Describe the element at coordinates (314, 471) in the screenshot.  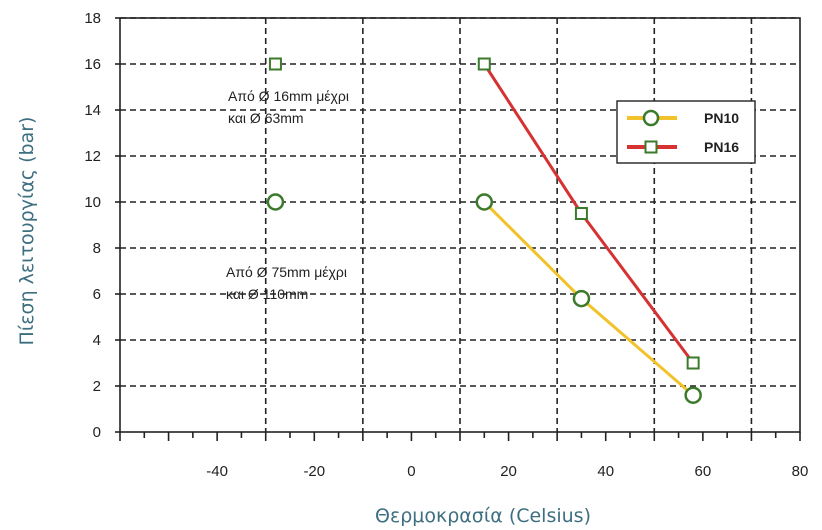
I see `x-tick-label: -20` at that location.